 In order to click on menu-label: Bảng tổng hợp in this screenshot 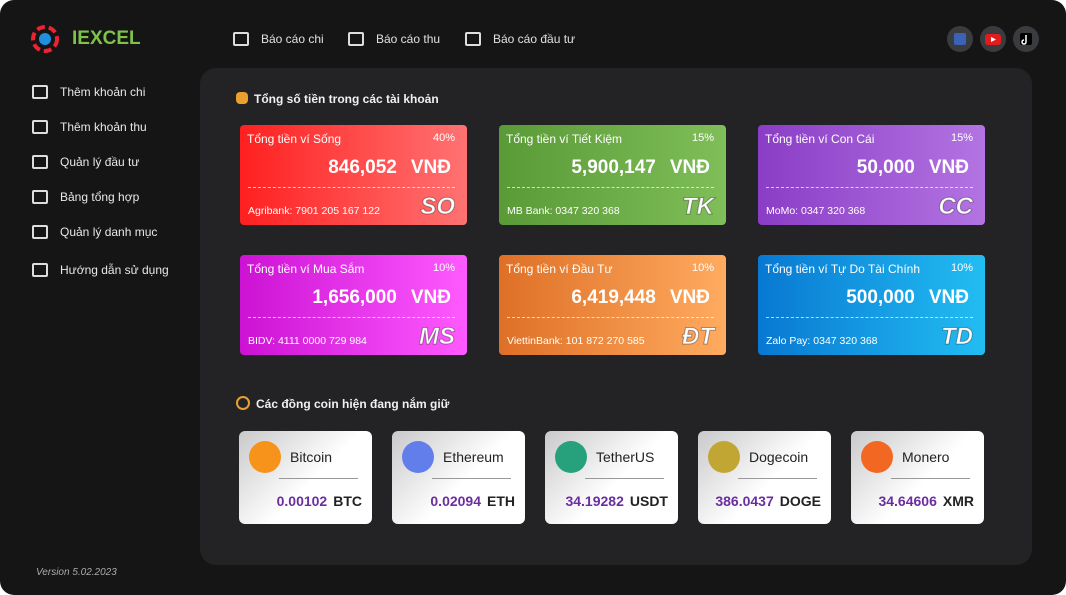, I will do `click(100, 197)`.